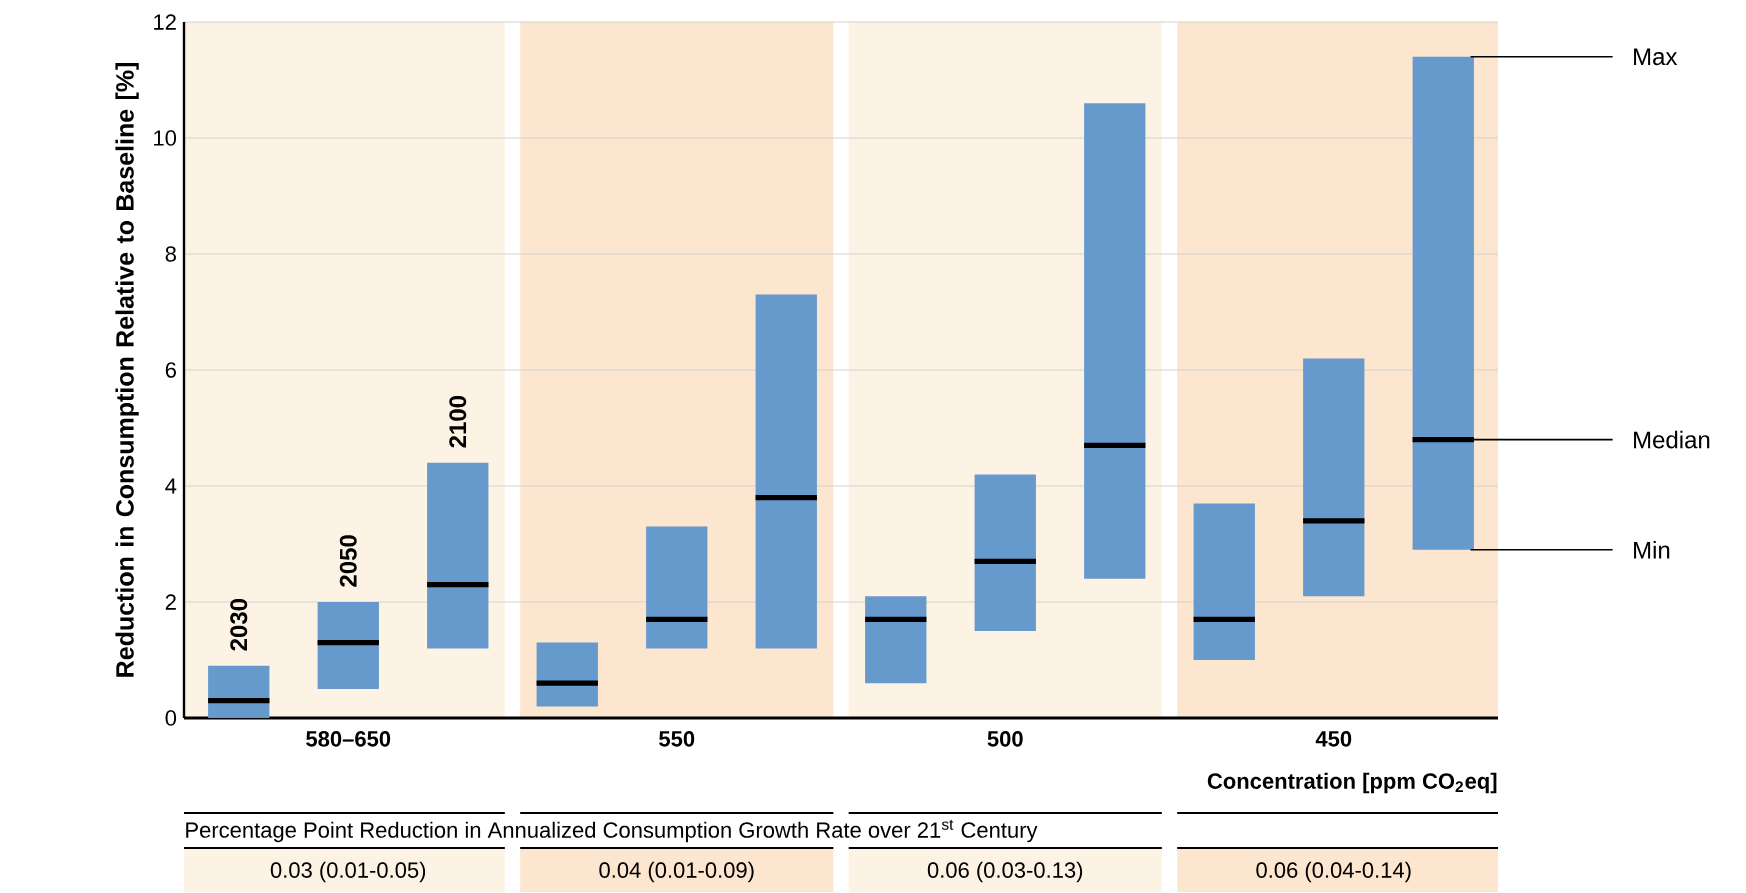  What do you see at coordinates (1656, 57) in the screenshot?
I see `text: Max` at bounding box center [1656, 57].